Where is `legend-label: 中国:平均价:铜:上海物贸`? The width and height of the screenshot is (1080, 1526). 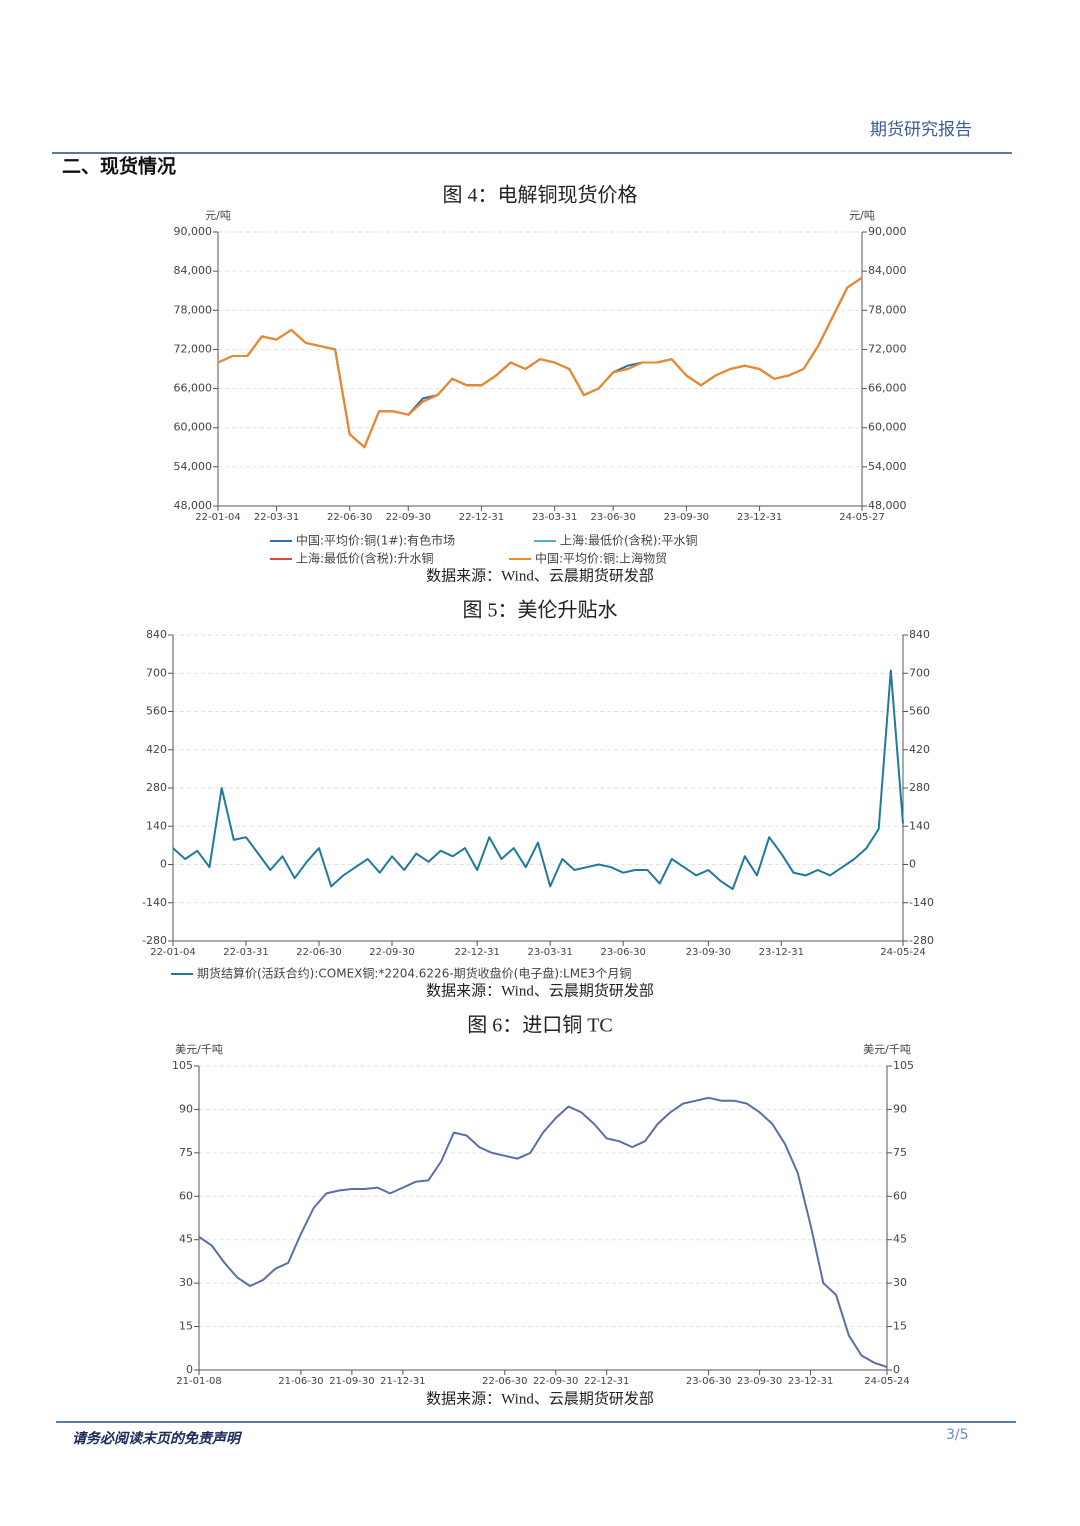 legend-label: 中国:平均价:铜:上海物贸 is located at coordinates (601, 558).